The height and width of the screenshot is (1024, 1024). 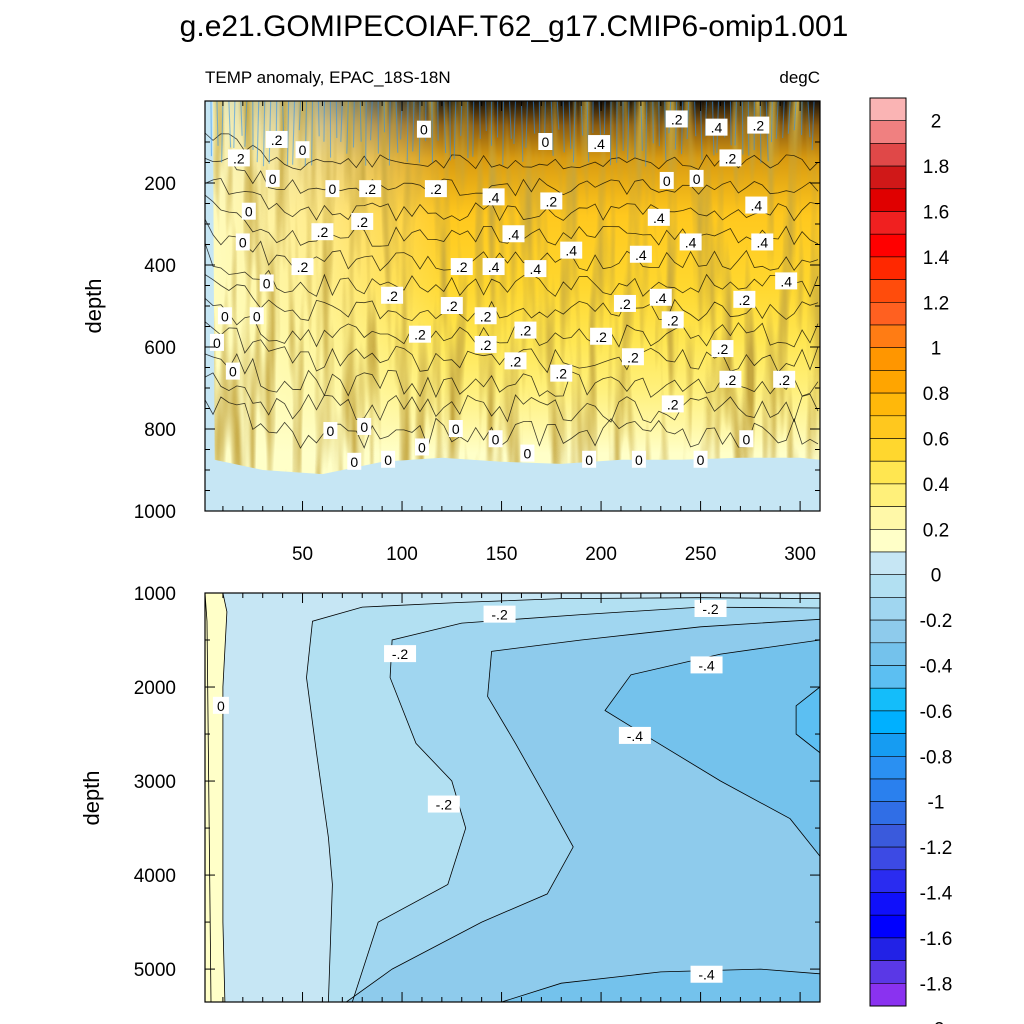 I want to click on colorbar-tick-label: -2, so click(x=936, y=1022).